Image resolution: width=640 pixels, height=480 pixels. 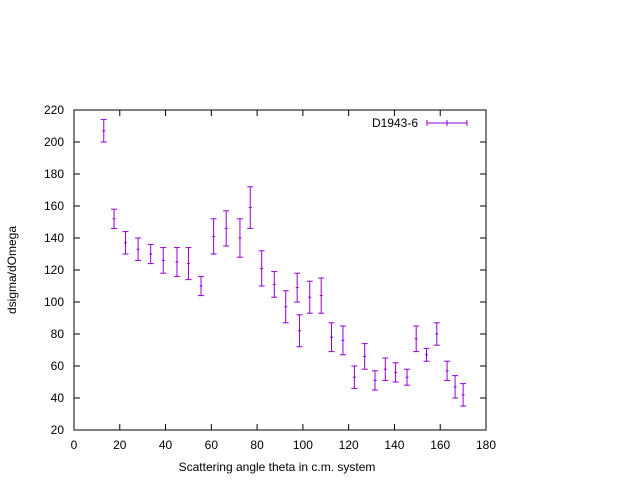 What do you see at coordinates (54, 302) in the screenshot?
I see `y-tick-label: 100` at bounding box center [54, 302].